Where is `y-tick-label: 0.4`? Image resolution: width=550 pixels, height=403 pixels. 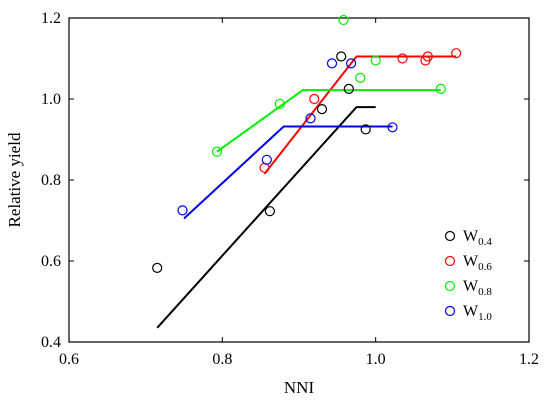
y-tick-label: 0.4 is located at coordinates (51, 342).